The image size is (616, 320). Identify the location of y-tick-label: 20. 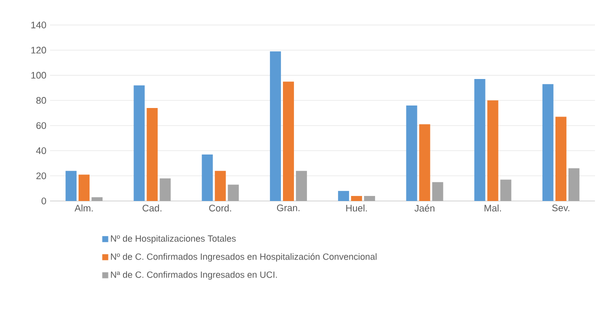
(41, 176).